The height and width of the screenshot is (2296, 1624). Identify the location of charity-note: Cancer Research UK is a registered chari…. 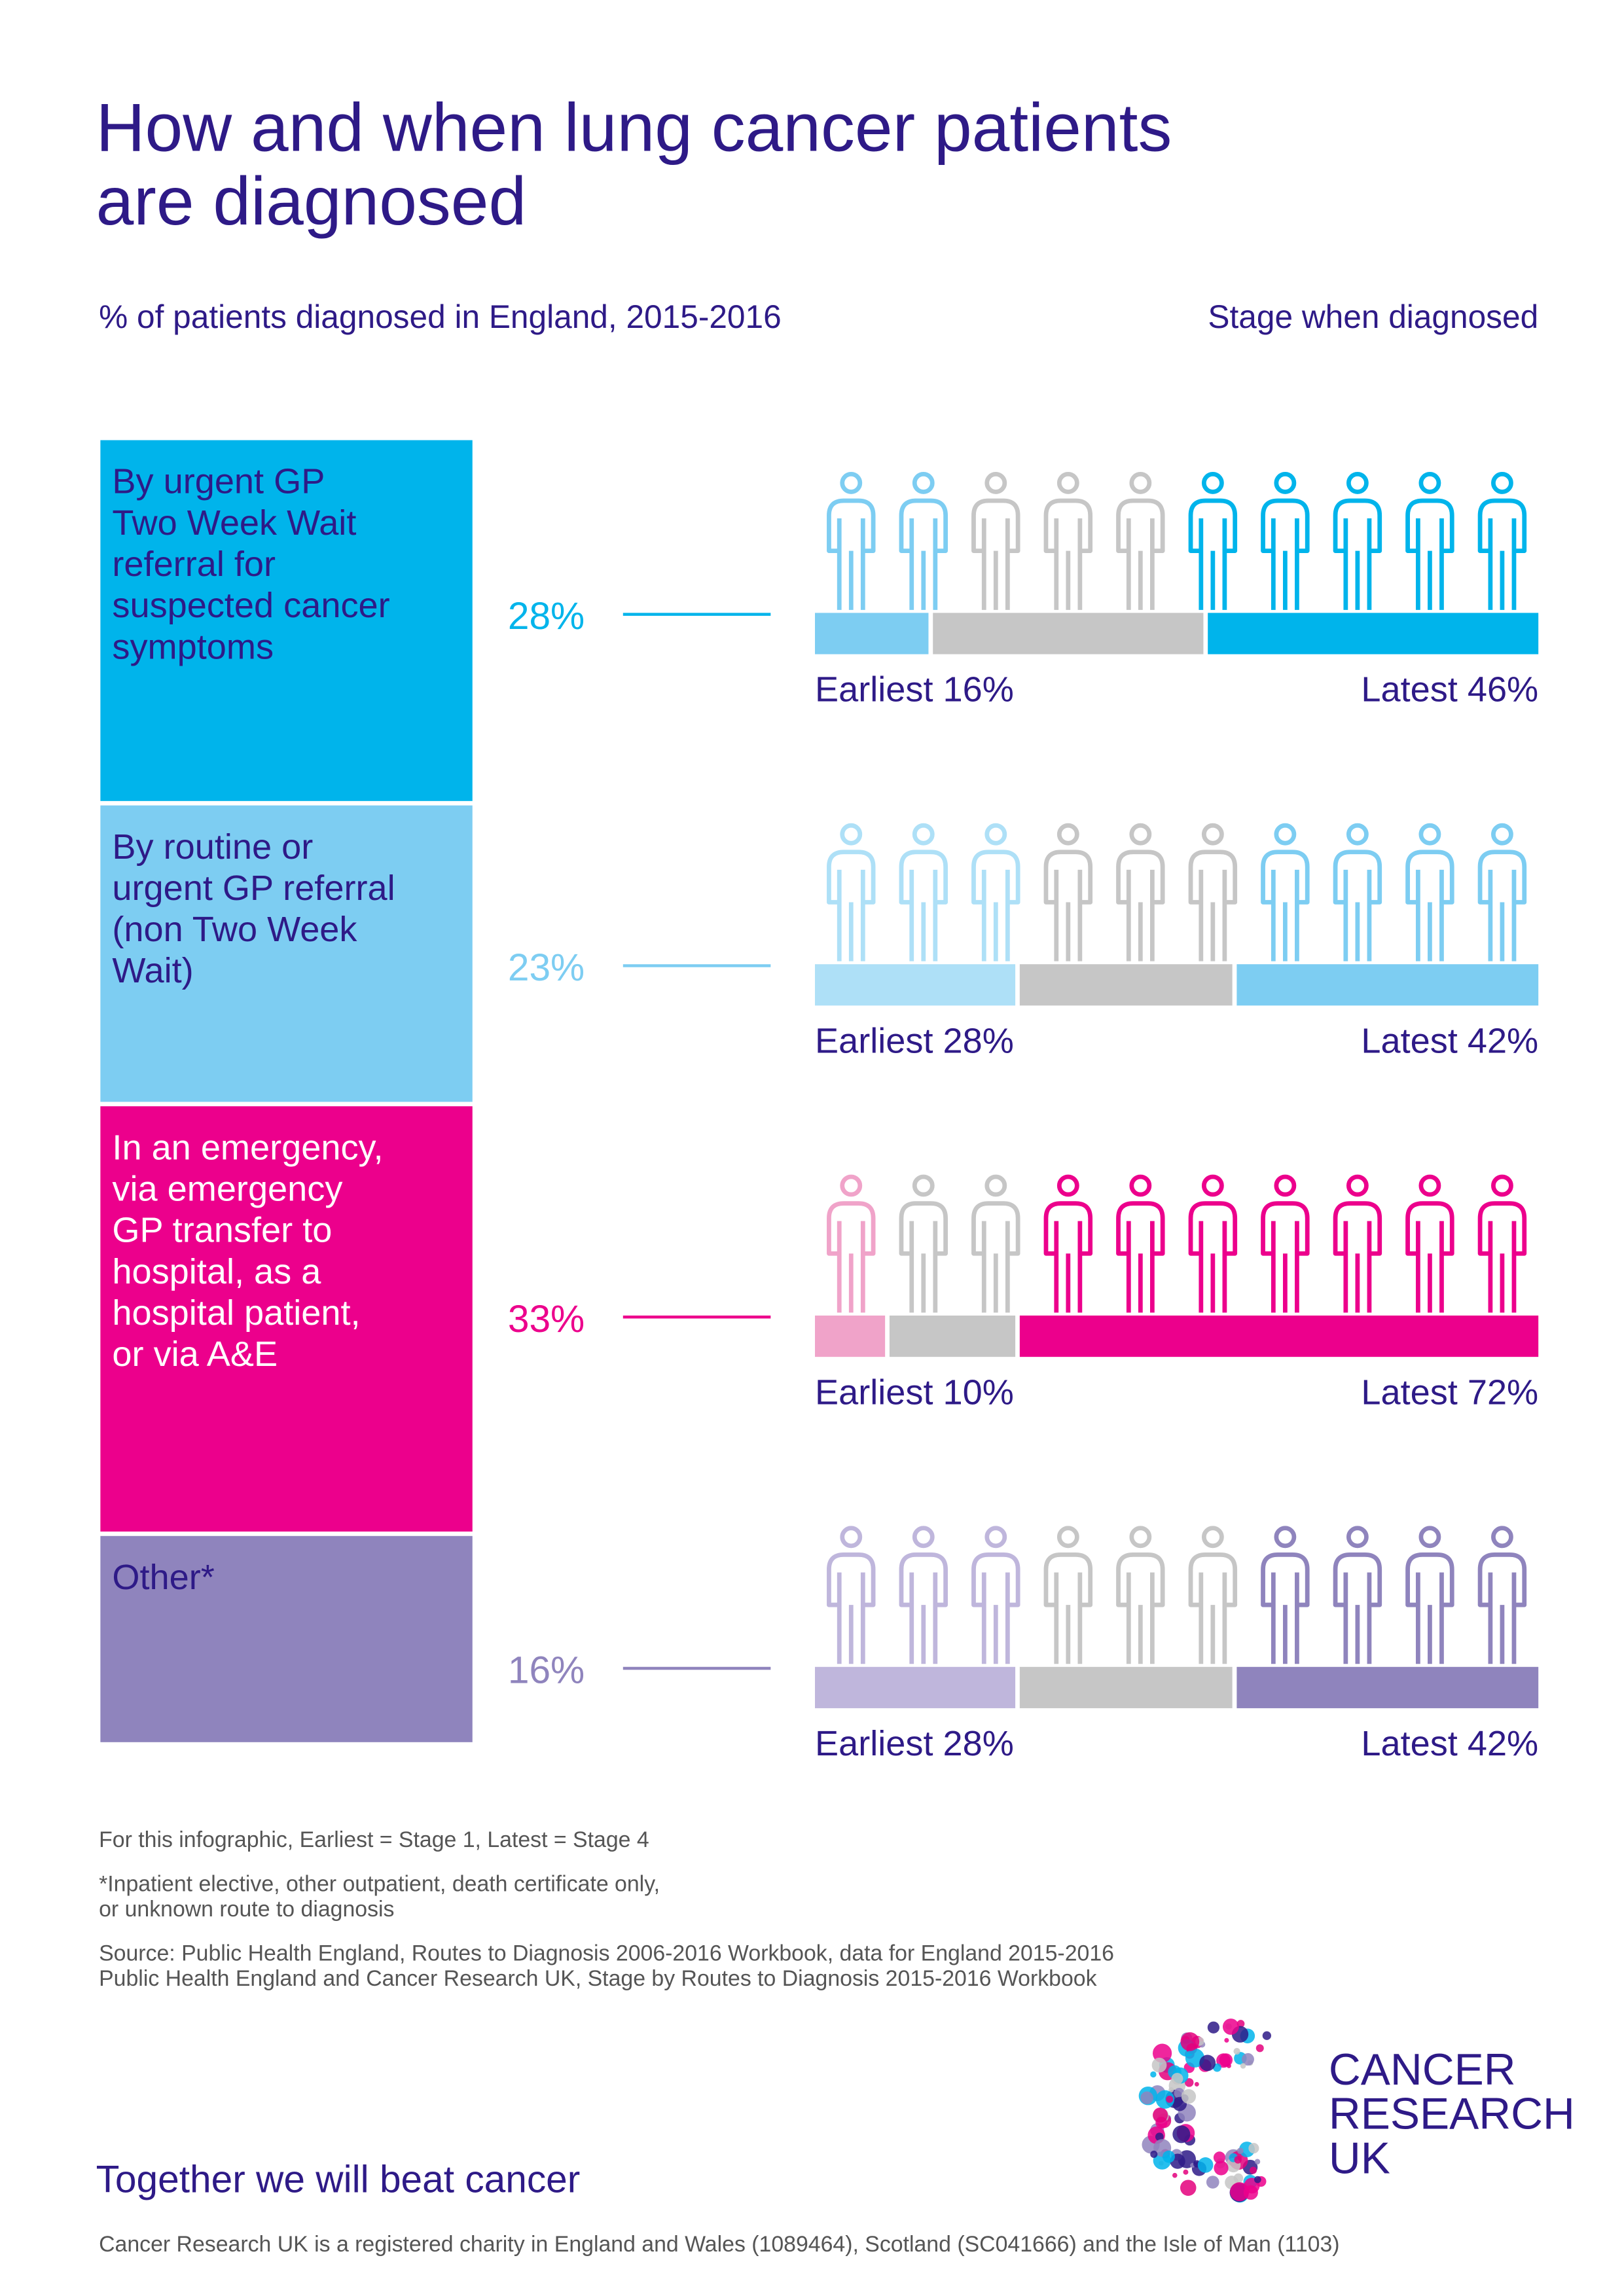
(719, 2244).